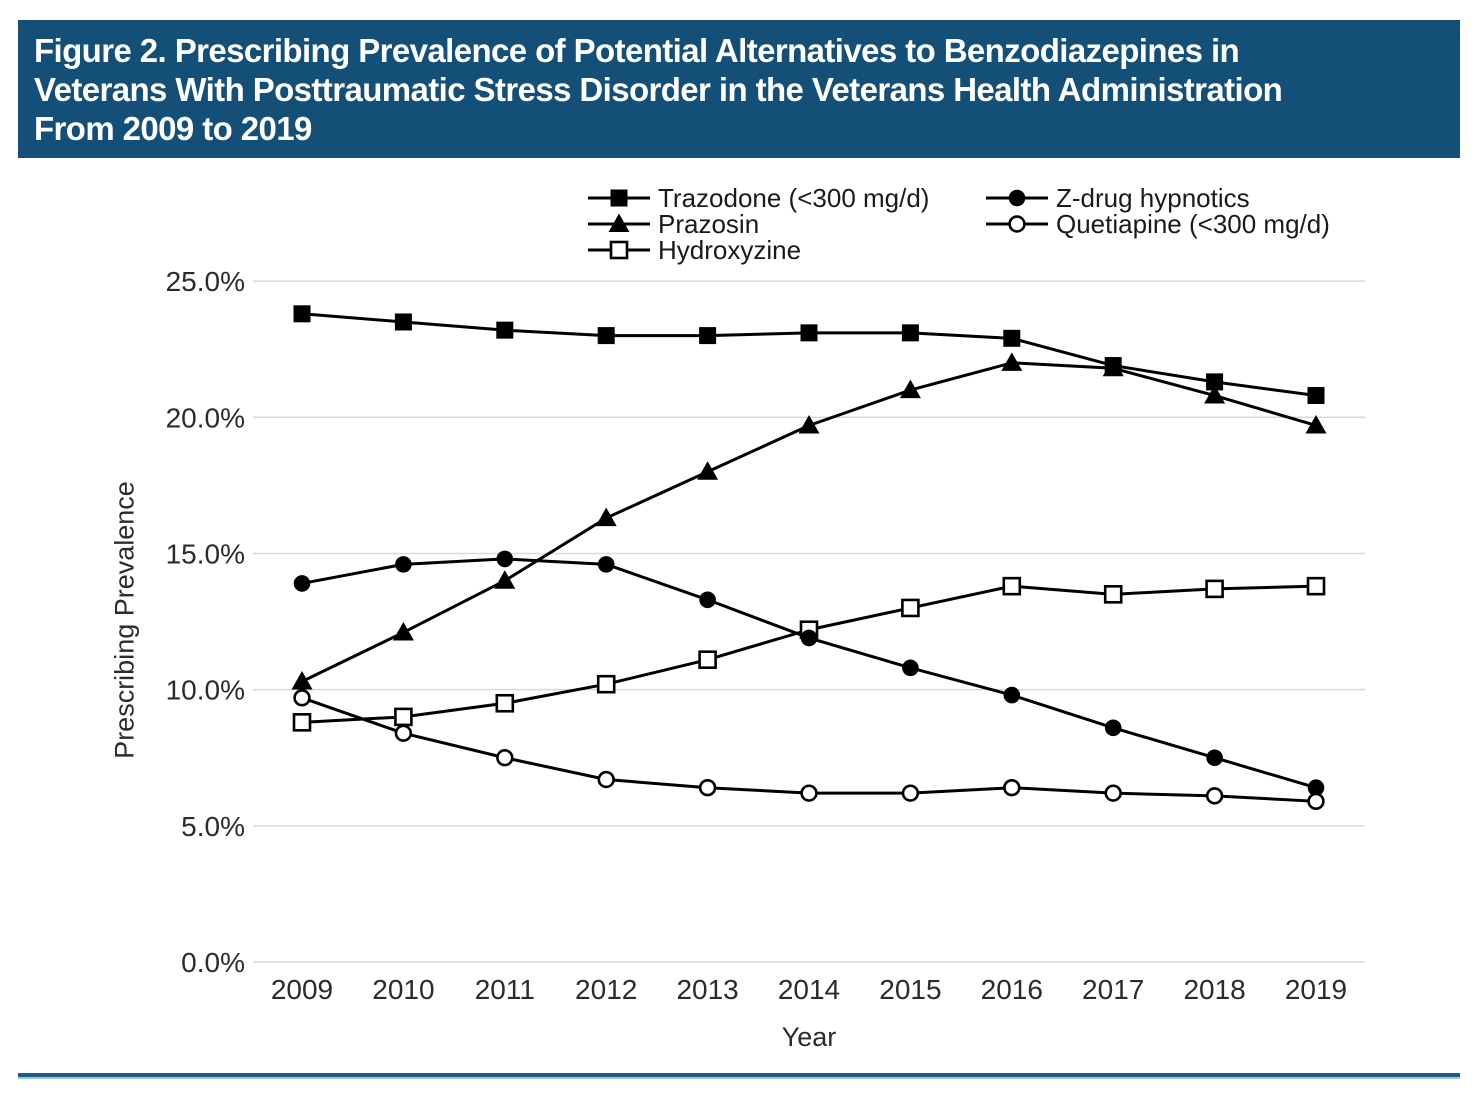 This screenshot has height=1105, width=1478. Describe the element at coordinates (1214, 589) in the screenshot. I see `marker-hydroxyzine-2018` at that location.